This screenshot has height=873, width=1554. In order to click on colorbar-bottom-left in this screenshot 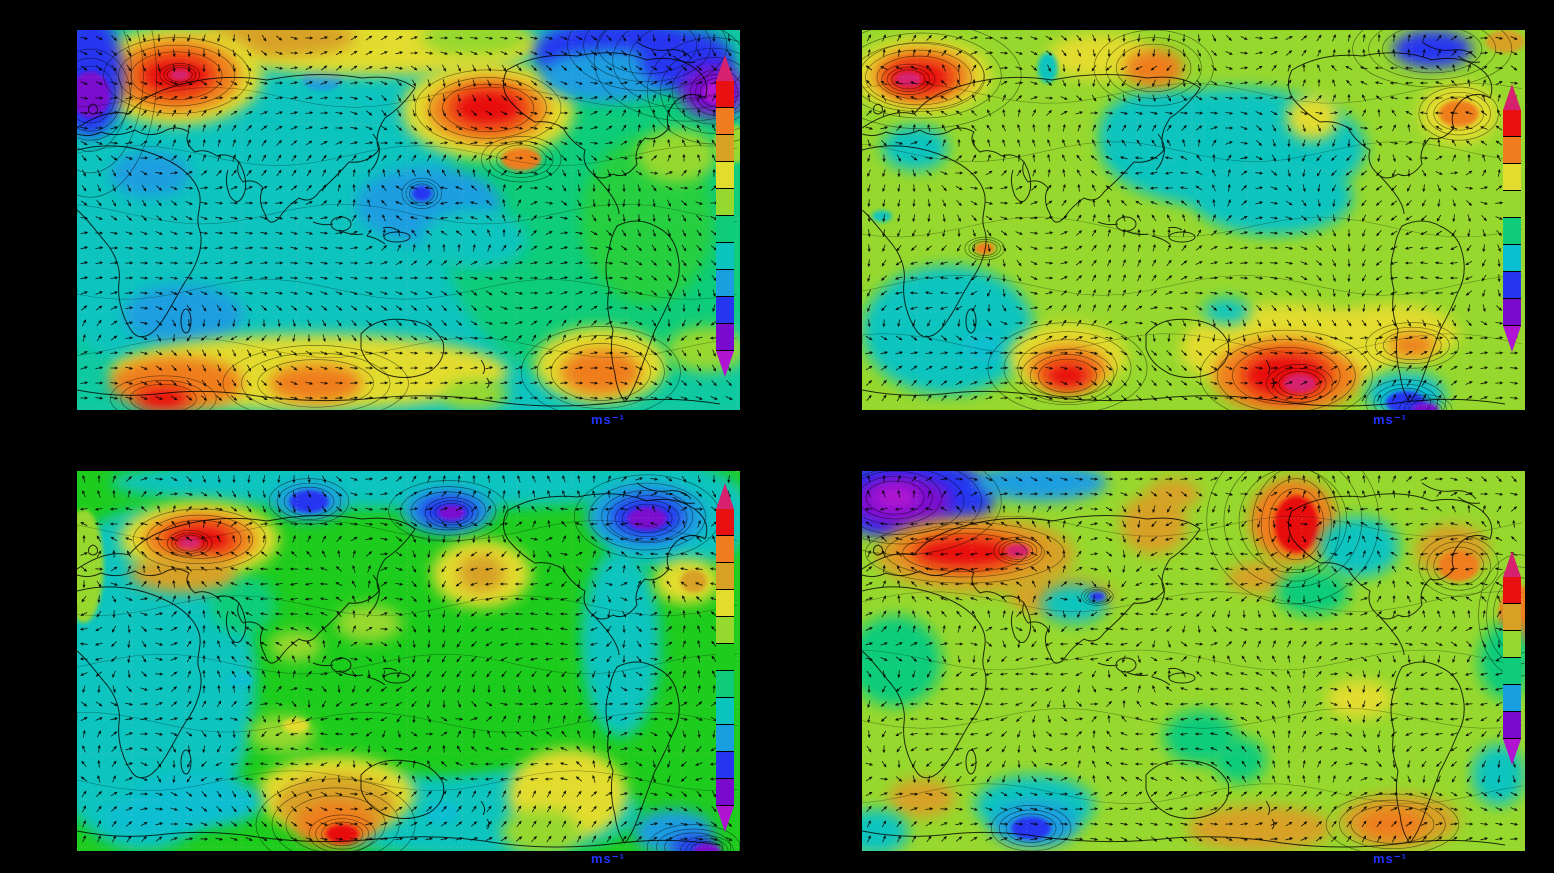, I will do `click(725, 657)`.